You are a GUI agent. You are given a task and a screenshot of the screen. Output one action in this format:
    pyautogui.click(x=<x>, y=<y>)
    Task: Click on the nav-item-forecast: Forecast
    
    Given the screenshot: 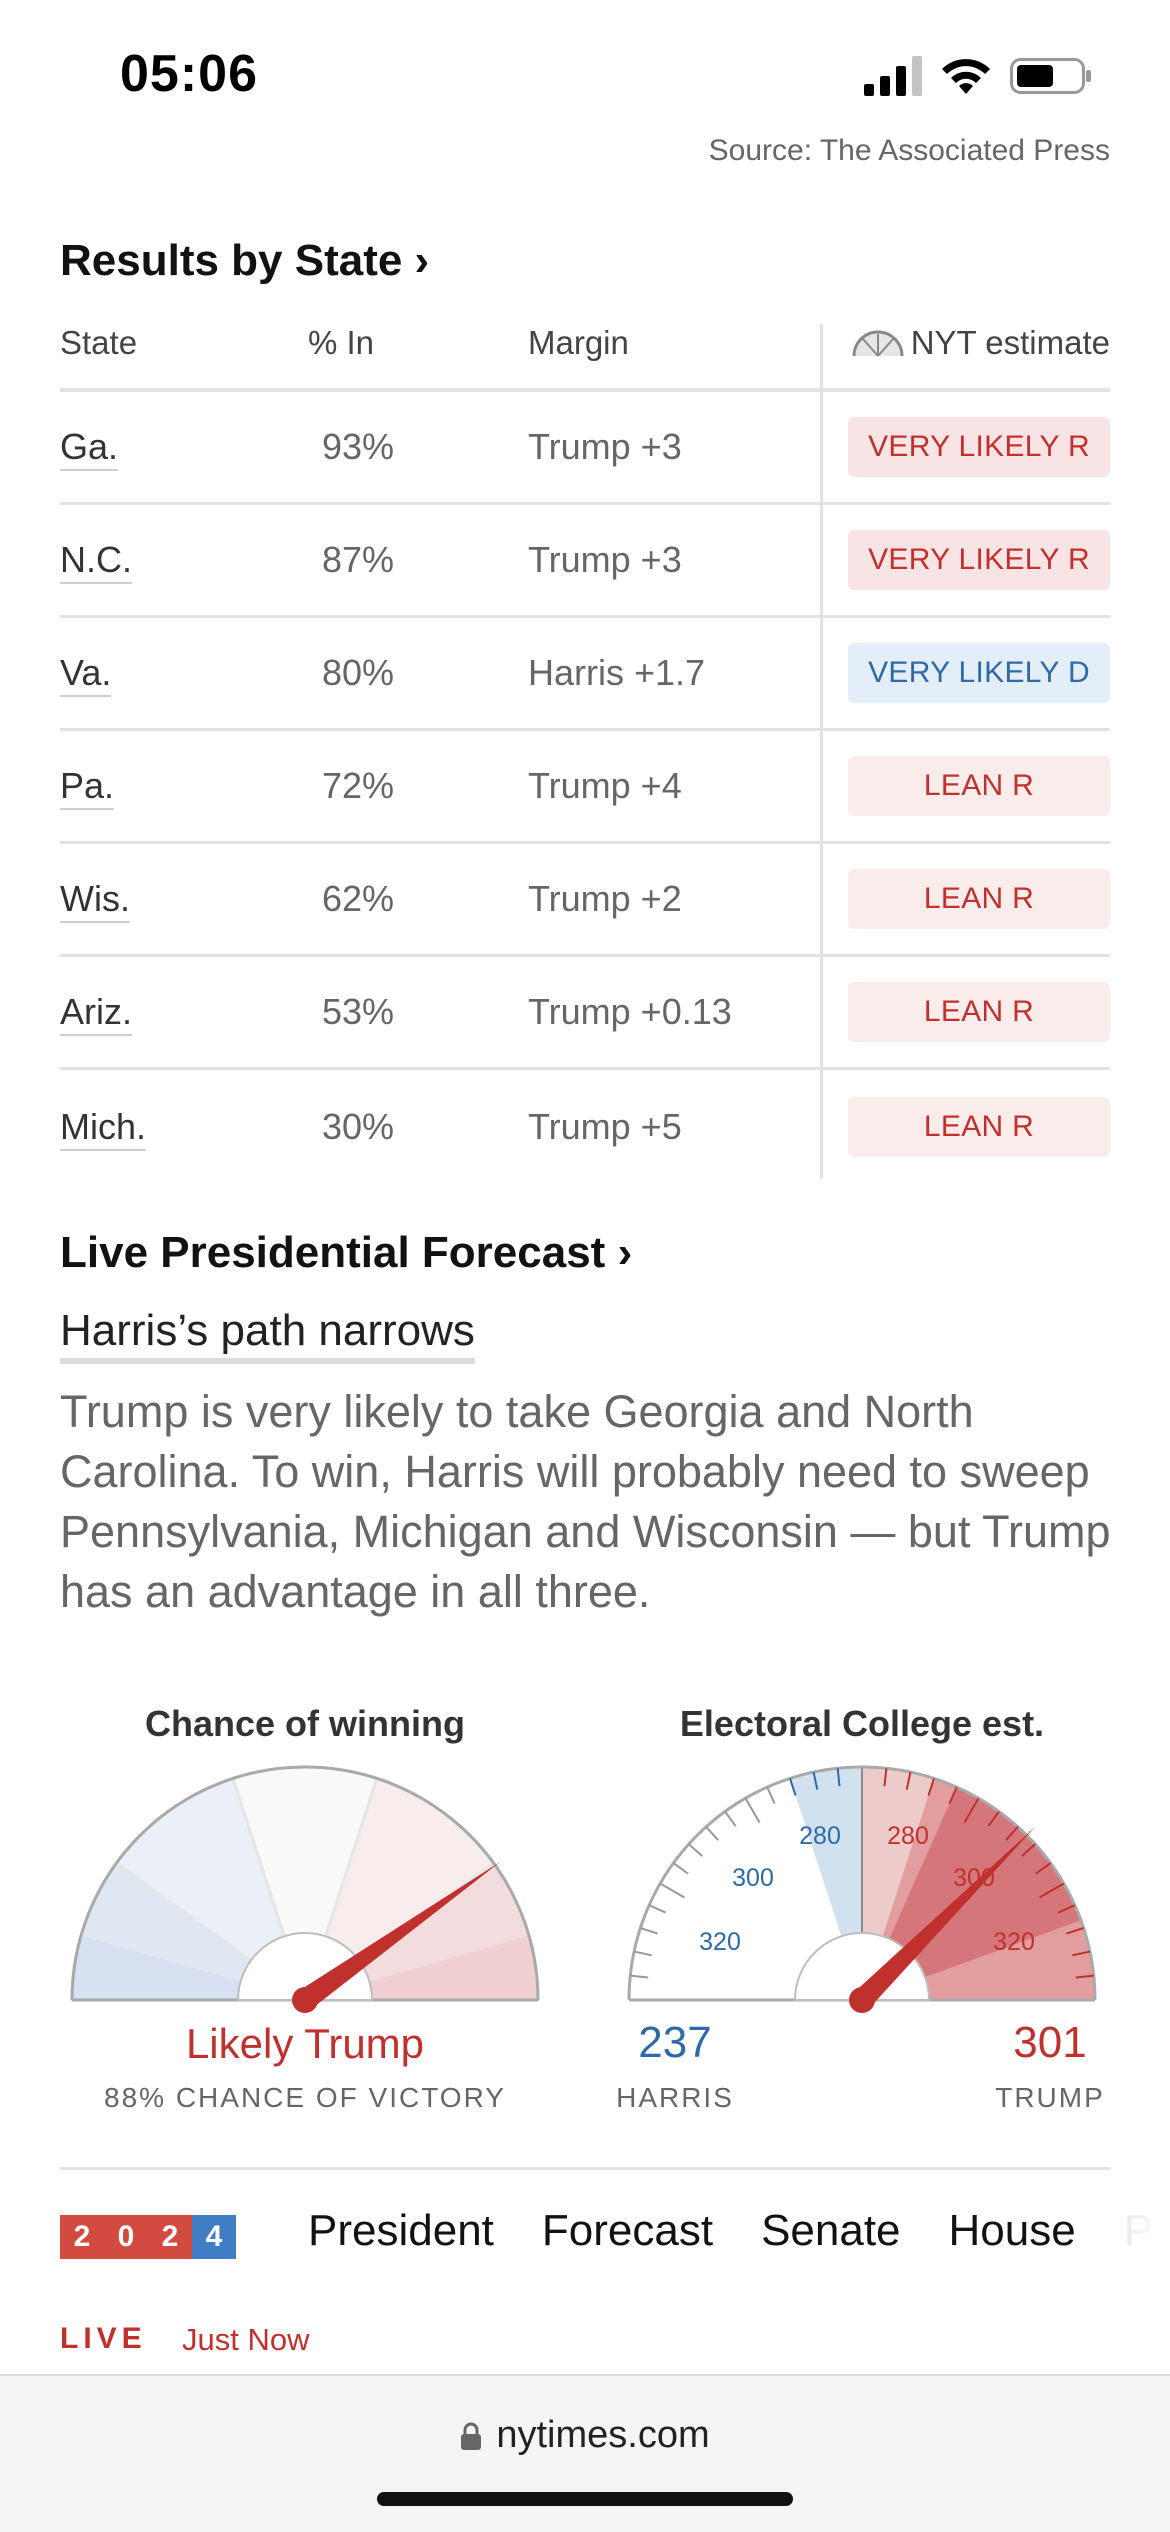 What is the action you would take?
    pyautogui.click(x=627, y=2230)
    